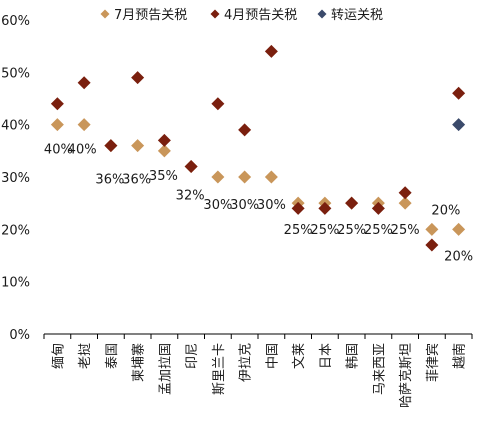 The width and height of the screenshot is (485, 426). Describe the element at coordinates (85, 356) in the screenshot. I see `x-category-label: 老挝` at that location.